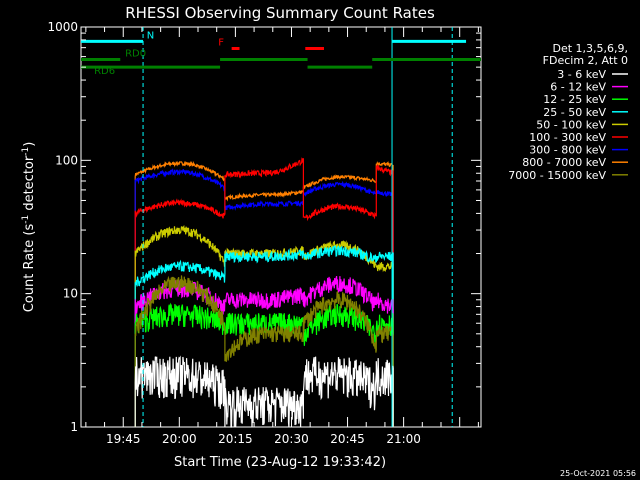  I want to click on legend-header: Det 1,3,5,6,9,, so click(590, 48).